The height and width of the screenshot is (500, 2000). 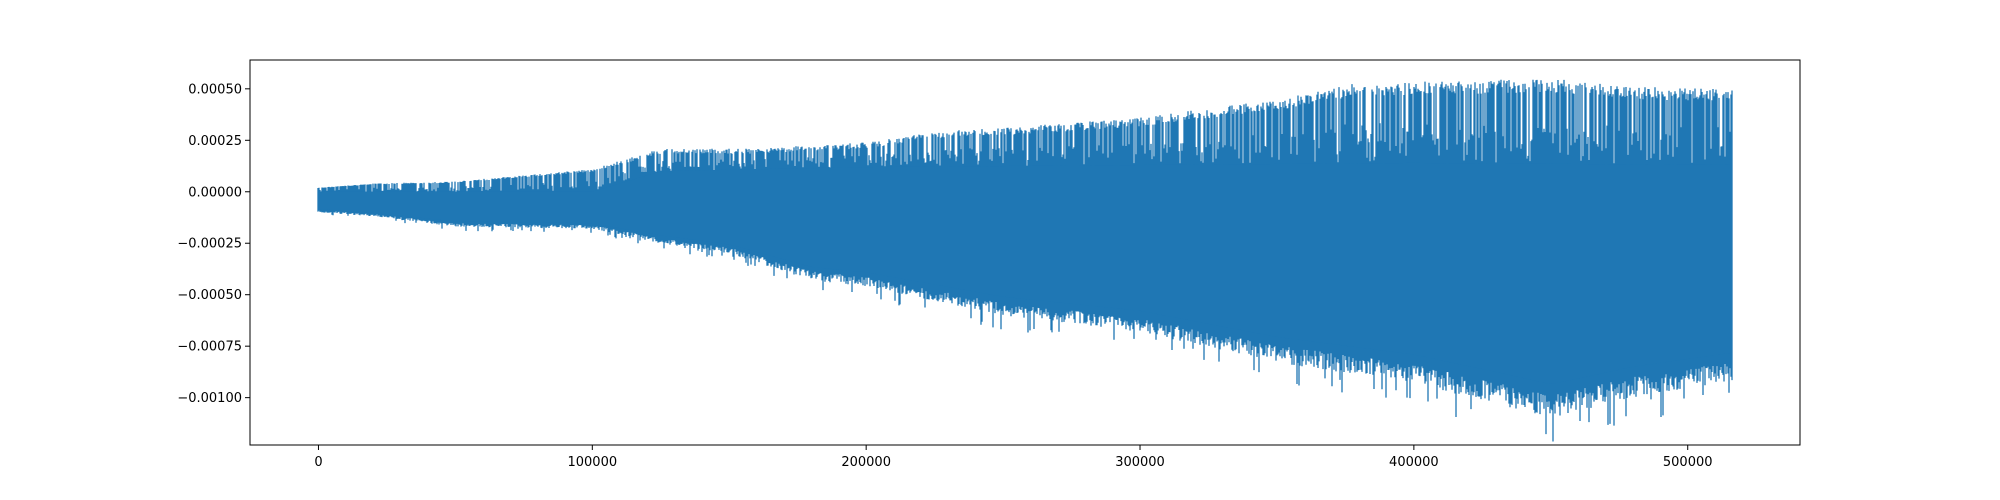 I want to click on x-tick-label: 0, so click(x=318, y=462).